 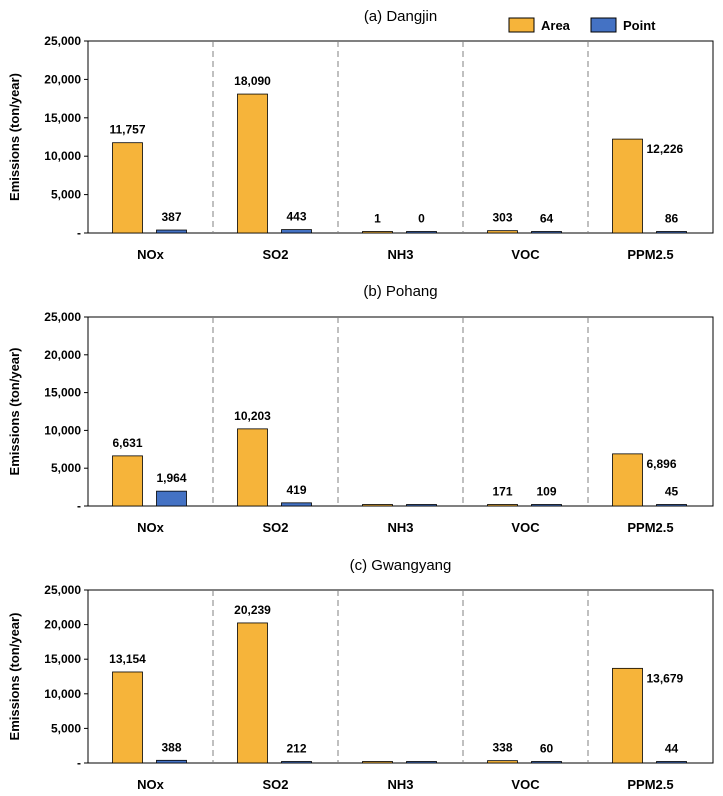 I want to click on data-label: 171, so click(x=502, y=492).